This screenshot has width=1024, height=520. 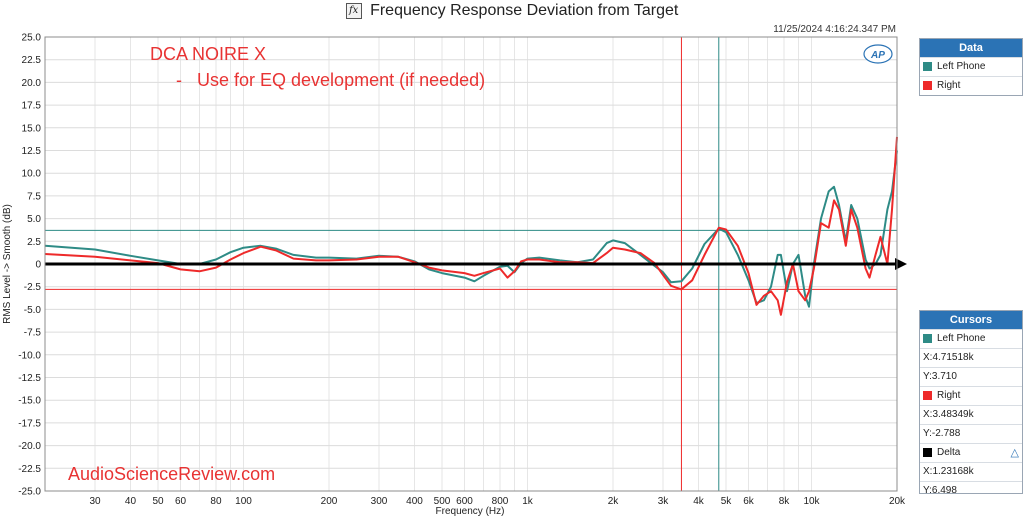 What do you see at coordinates (29, 355) in the screenshot?
I see `y-tick-label: -10.0` at bounding box center [29, 355].